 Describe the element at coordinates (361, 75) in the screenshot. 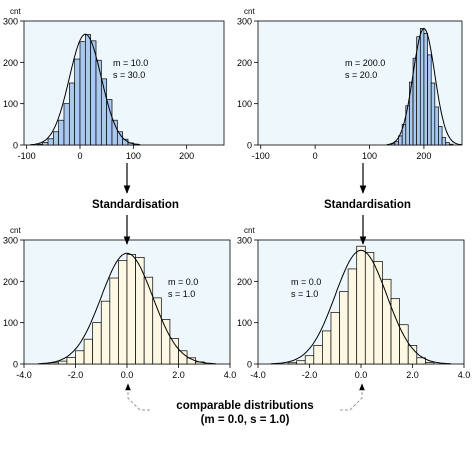

I see `stats-label: s = 20.0` at that location.